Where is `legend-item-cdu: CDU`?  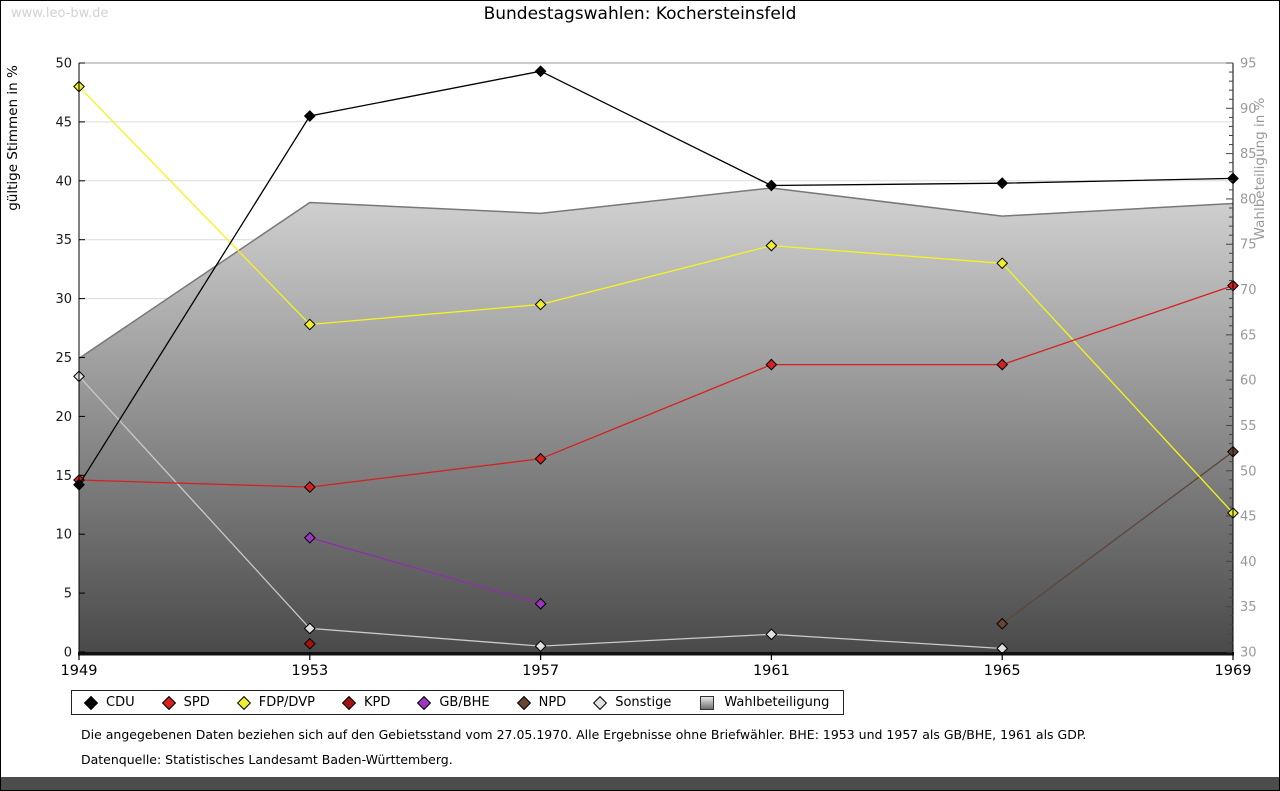 legend-item-cdu: CDU is located at coordinates (109, 702).